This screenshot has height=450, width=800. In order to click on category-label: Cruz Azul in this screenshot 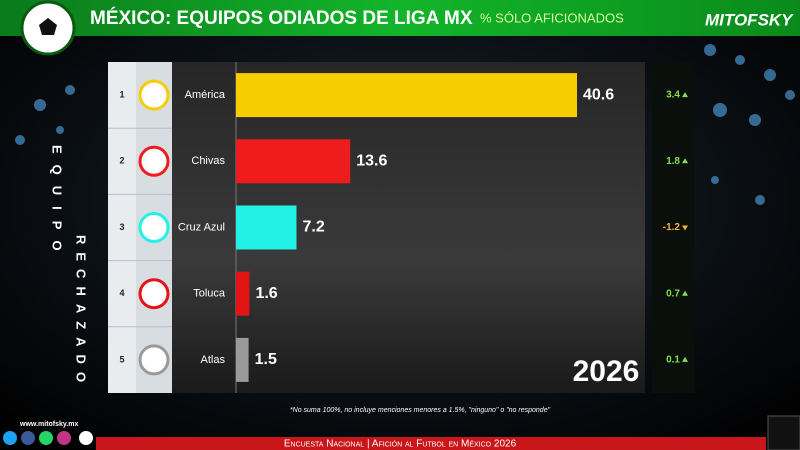, I will do `click(201, 227)`.